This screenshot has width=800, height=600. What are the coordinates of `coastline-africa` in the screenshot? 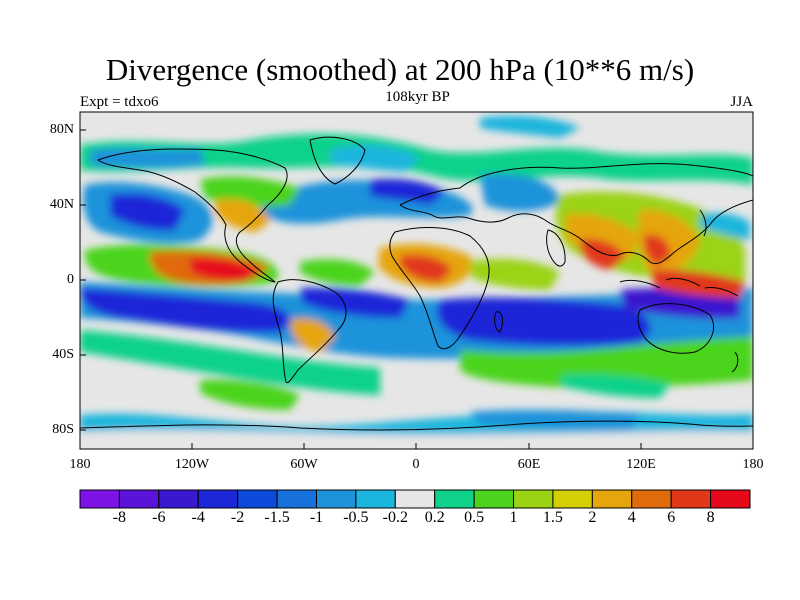 It's located at (439, 288).